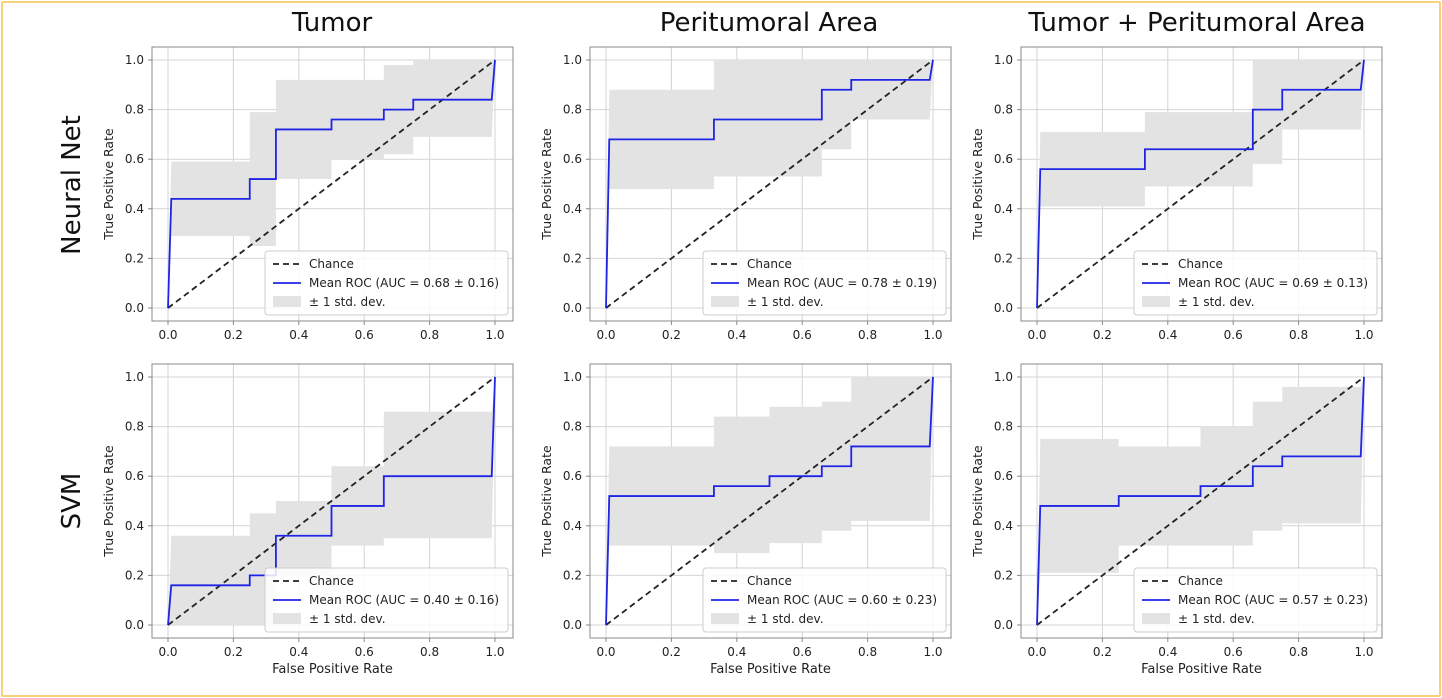 This screenshot has width=1442, height=698. Describe the element at coordinates (332, 23) in the screenshot. I see `column-title-tumor: Tumor` at that location.